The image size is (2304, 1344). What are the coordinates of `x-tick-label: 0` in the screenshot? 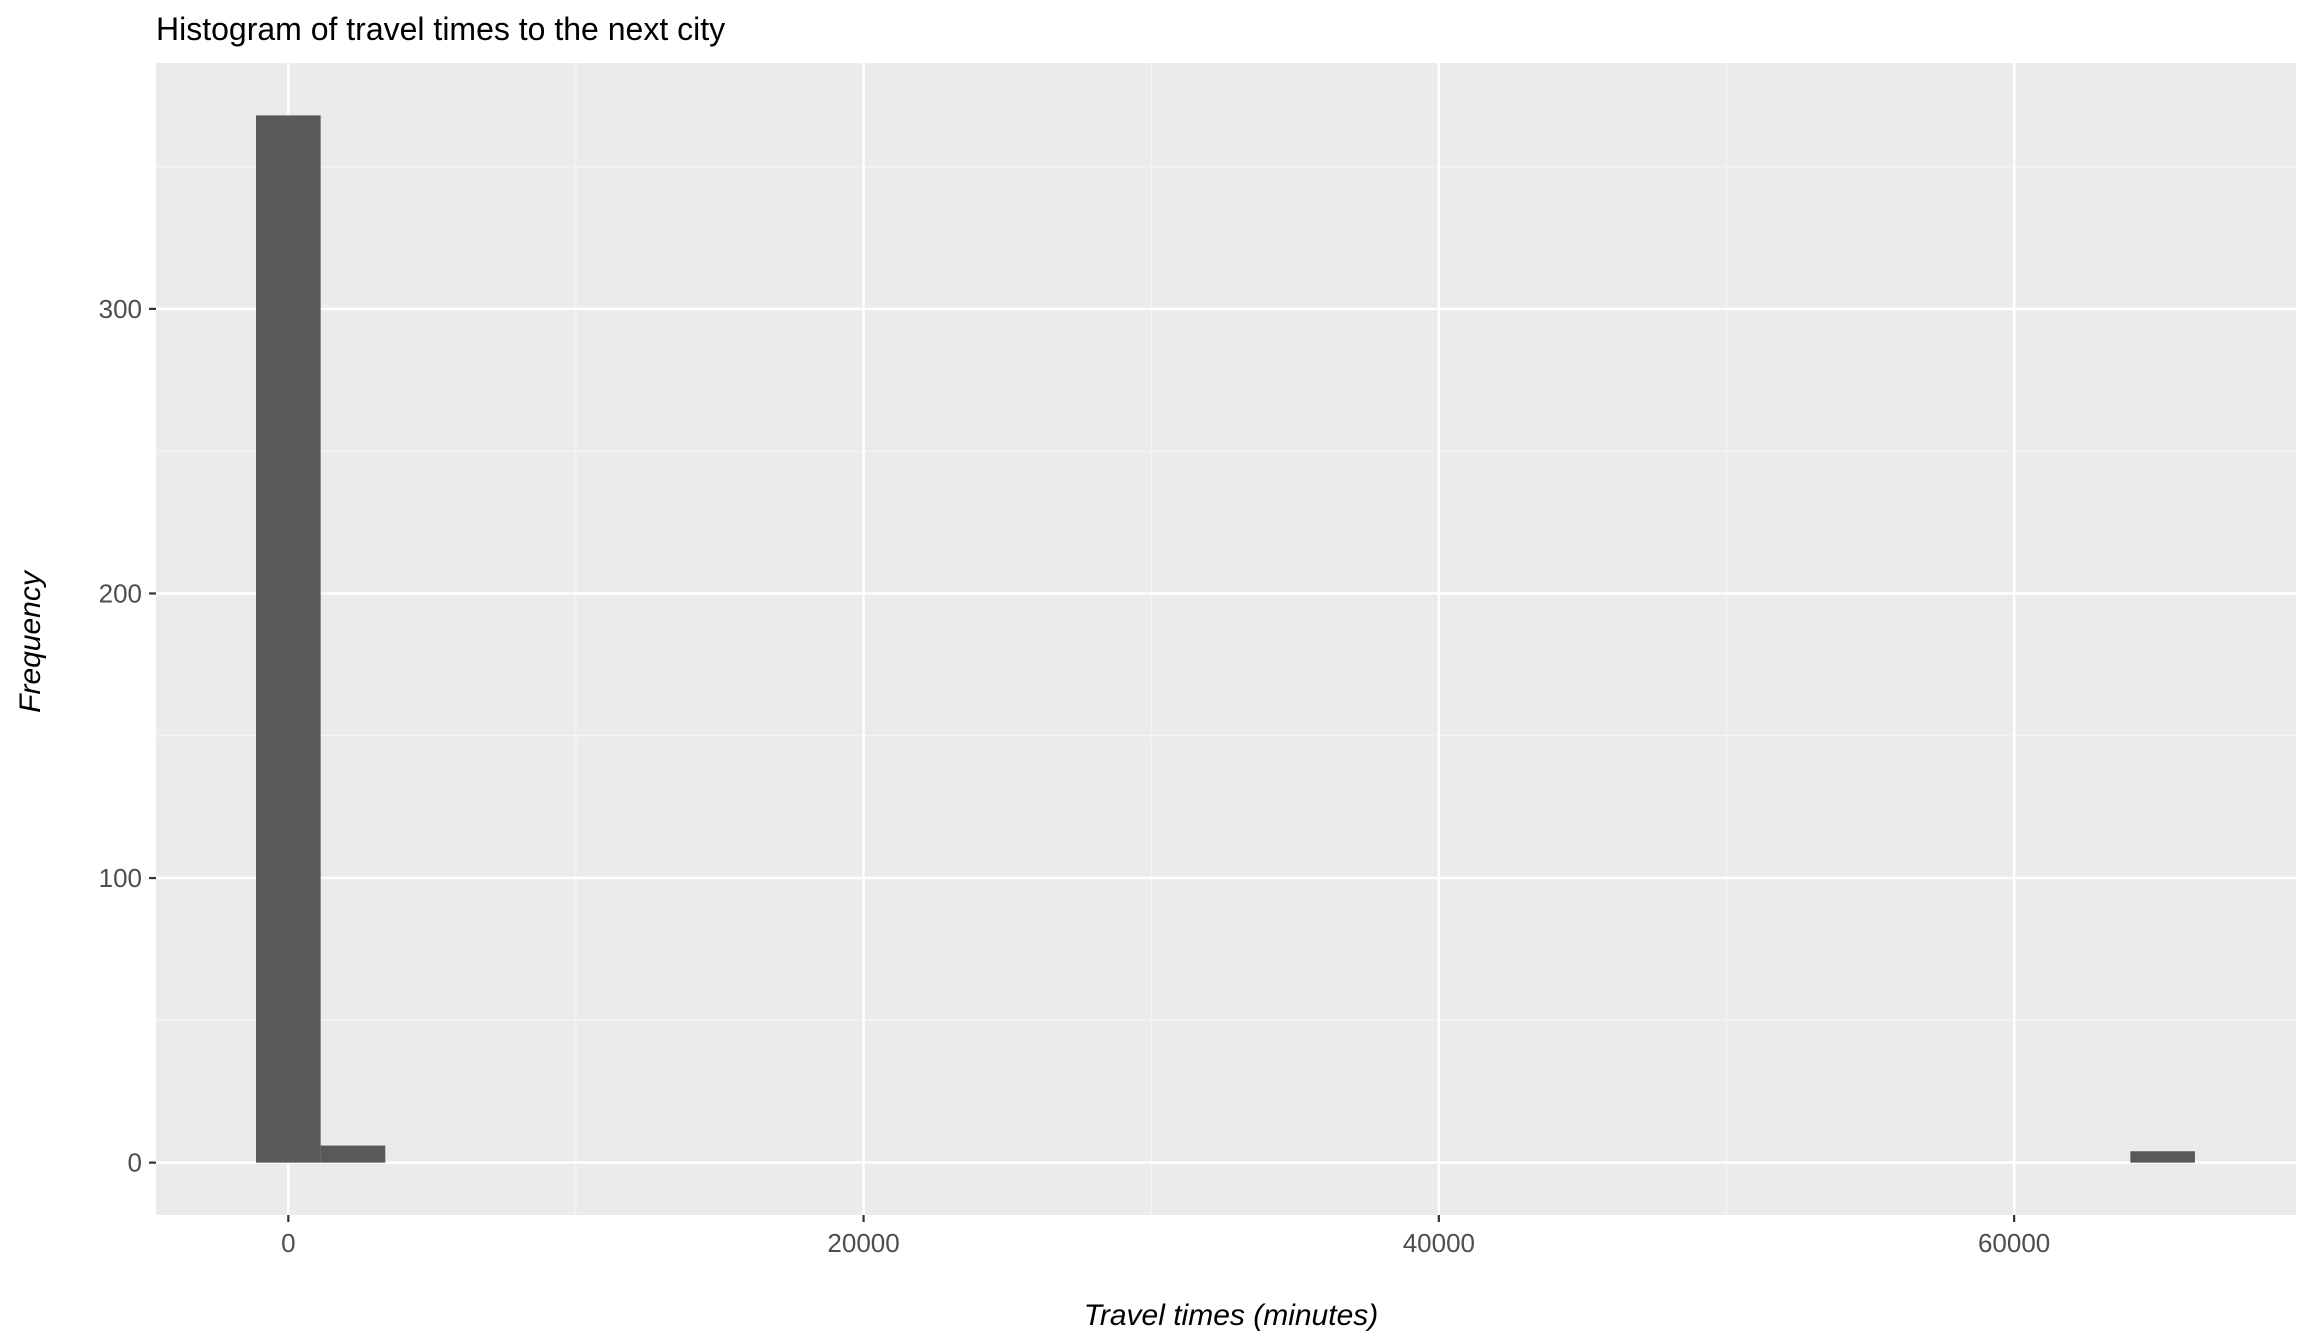 It's located at (288, 1243).